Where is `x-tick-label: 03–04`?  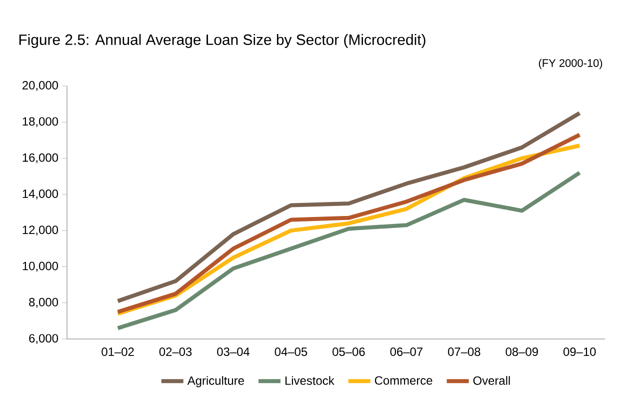
x-tick-label: 03–04 is located at coordinates (233, 352).